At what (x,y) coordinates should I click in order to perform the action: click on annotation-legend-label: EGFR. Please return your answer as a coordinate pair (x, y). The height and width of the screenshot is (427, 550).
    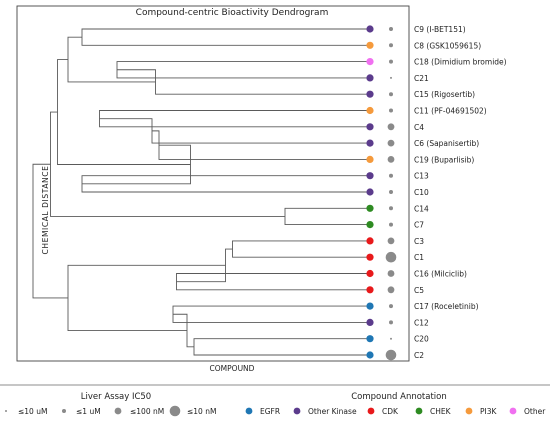
    Looking at the image, I should click on (270, 411).